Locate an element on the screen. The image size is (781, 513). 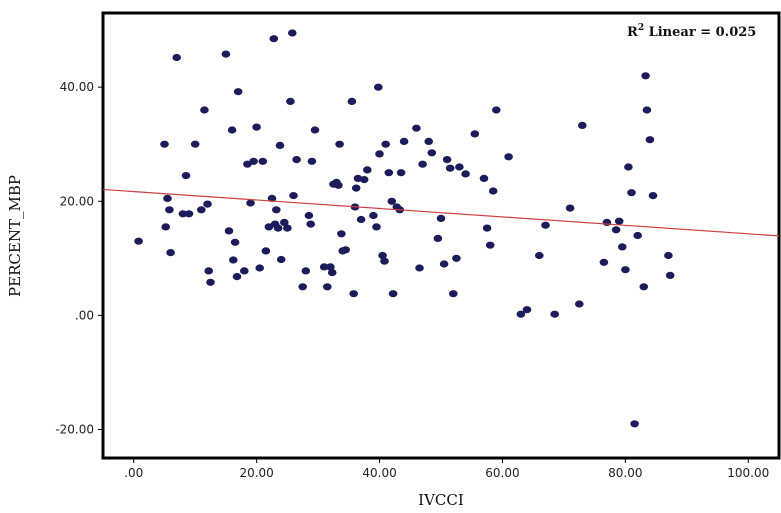
x-tick-label: 60.00 is located at coordinates (502, 473).